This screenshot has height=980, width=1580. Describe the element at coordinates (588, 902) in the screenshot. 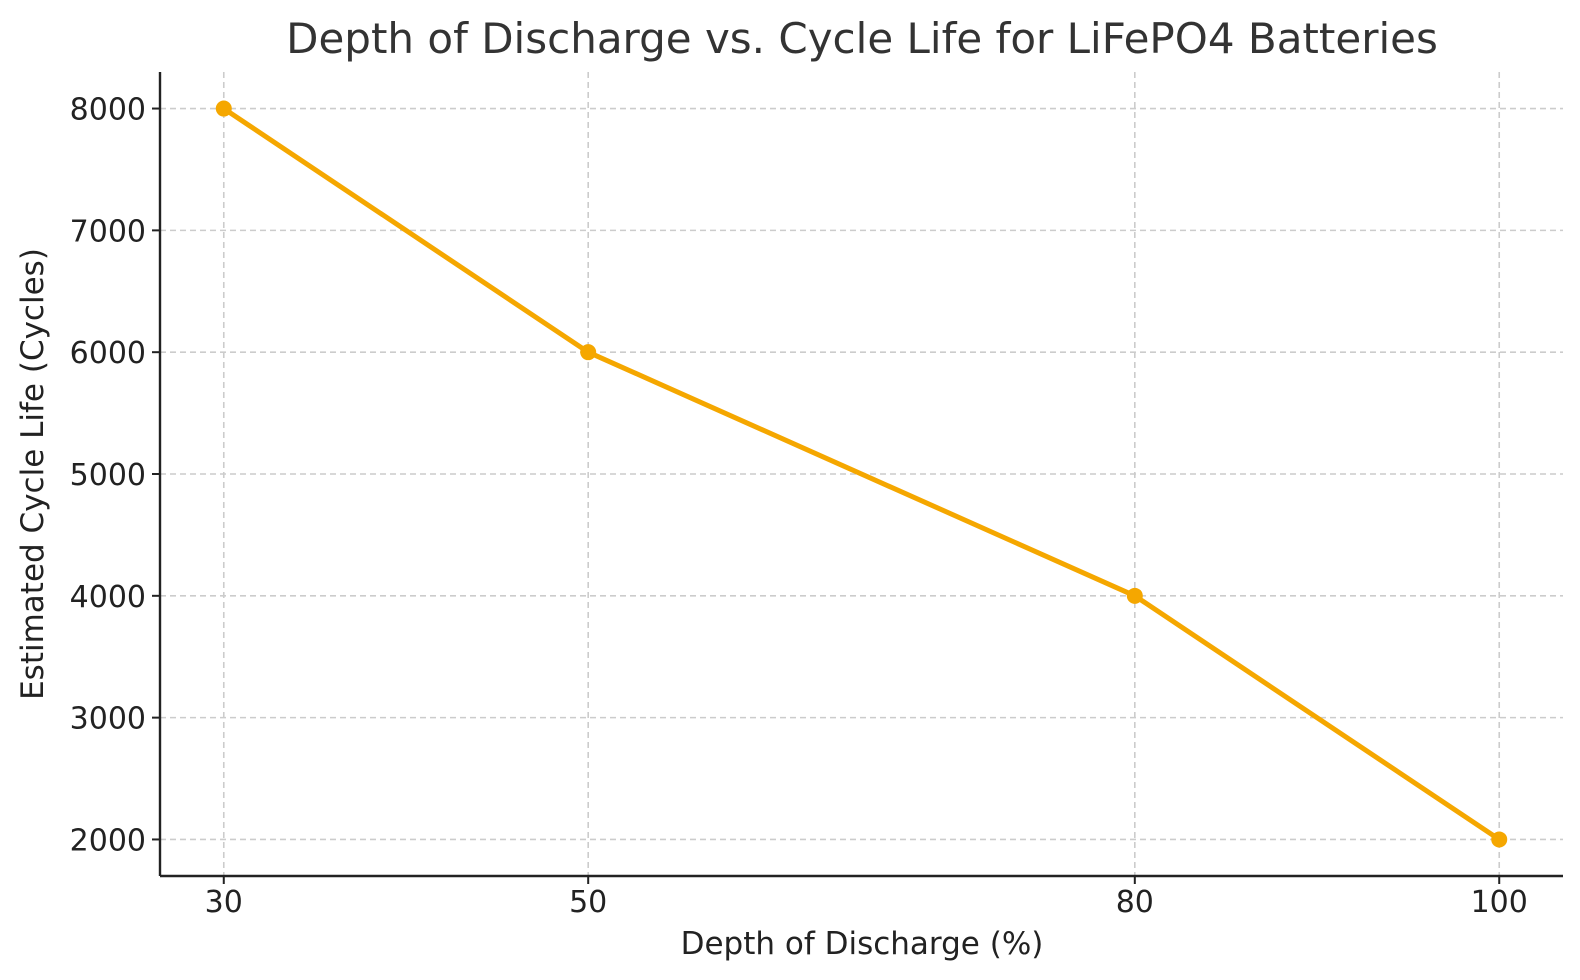

I see `x-tick-label: 50` at that location.